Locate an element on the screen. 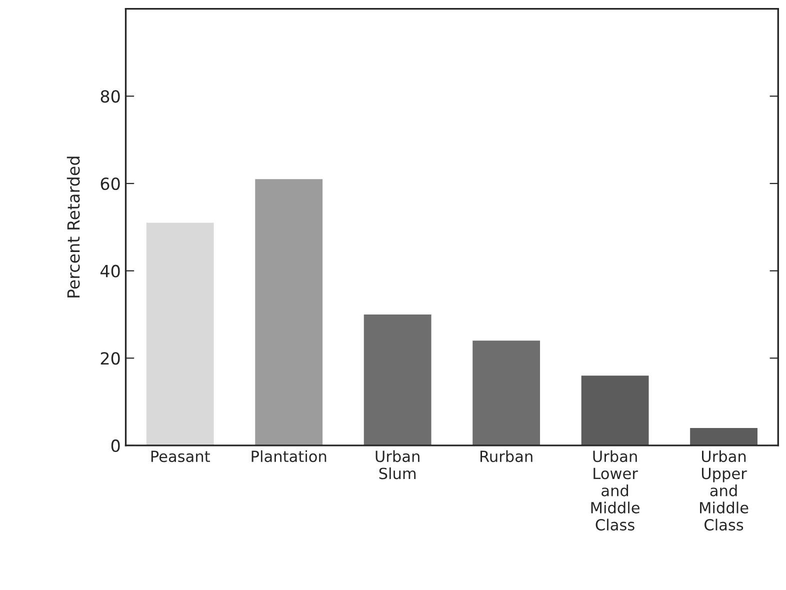 This screenshot has height=590, width=786. y-tick-label: 60 is located at coordinates (110, 183).